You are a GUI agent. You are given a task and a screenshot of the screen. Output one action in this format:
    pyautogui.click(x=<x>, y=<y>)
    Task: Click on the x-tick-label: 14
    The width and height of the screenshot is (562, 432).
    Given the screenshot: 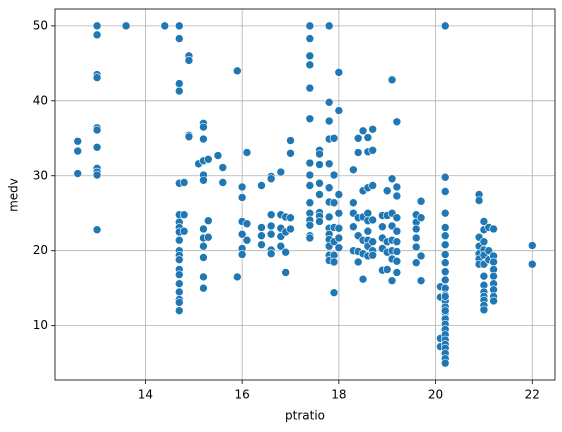 What is the action you would take?
    pyautogui.click(x=145, y=395)
    